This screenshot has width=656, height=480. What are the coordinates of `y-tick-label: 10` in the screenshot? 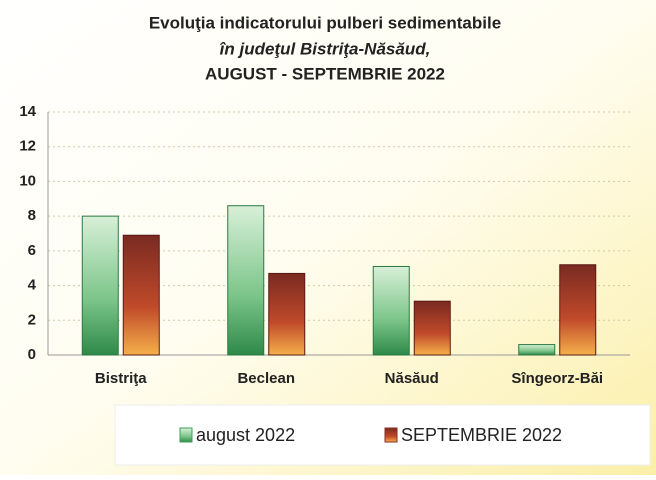 It's located at (27, 180).